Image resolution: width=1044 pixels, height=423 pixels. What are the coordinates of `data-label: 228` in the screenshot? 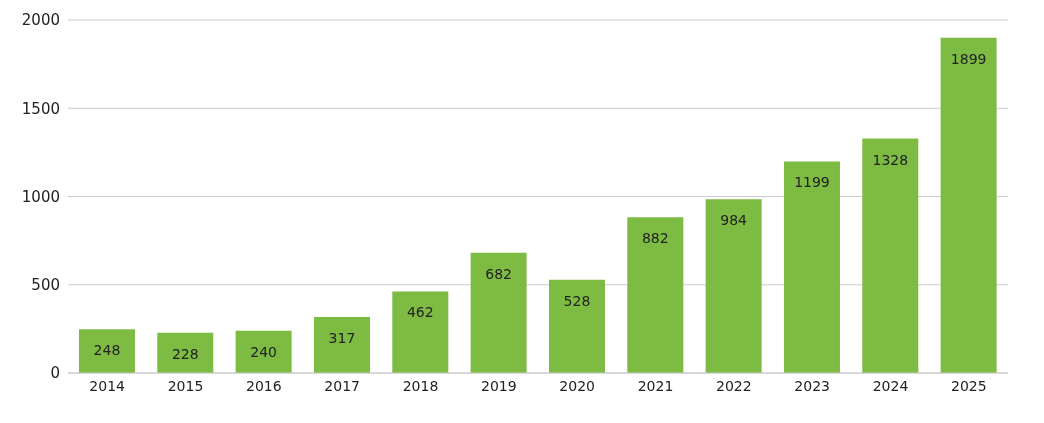 It's located at (185, 353).